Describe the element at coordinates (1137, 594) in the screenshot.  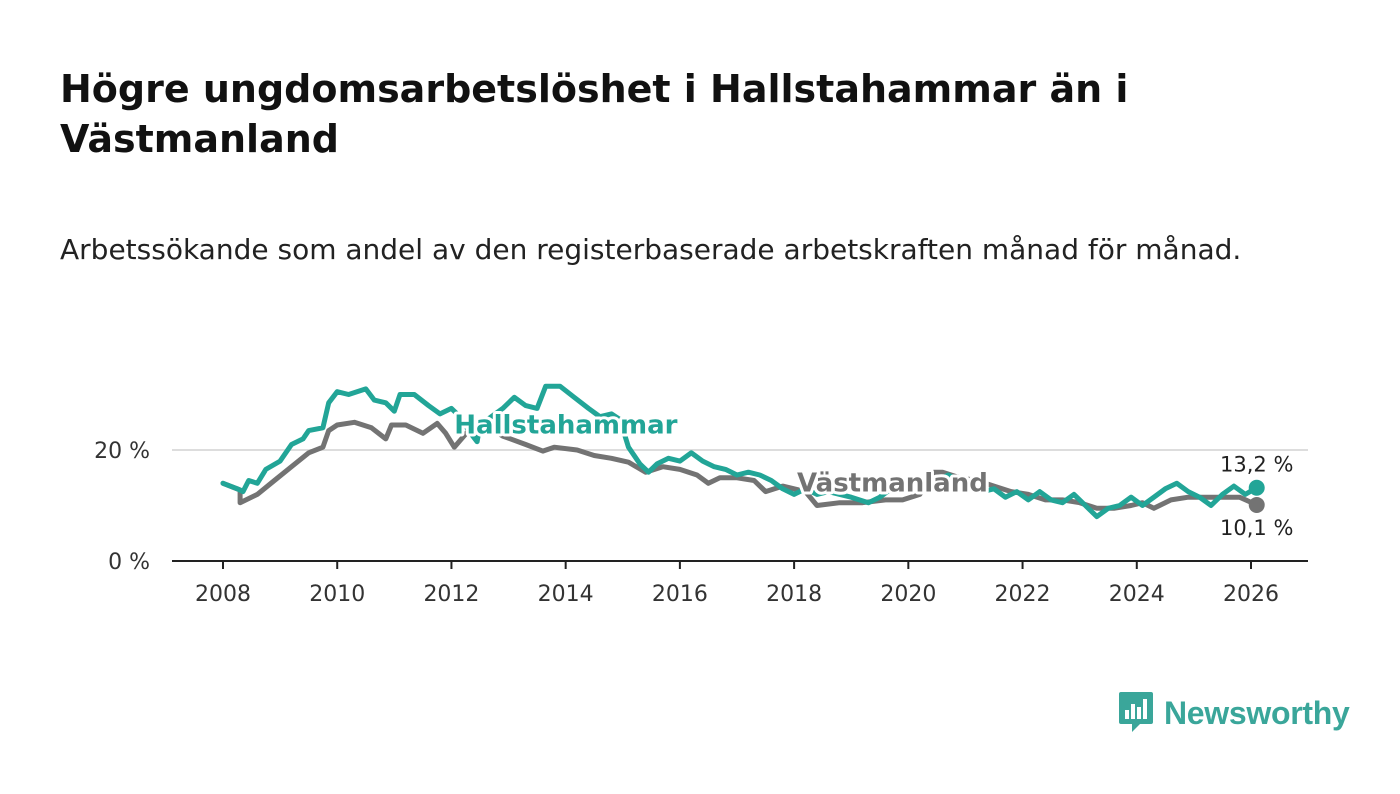
I see `x-tick-label: 2024` at that location.